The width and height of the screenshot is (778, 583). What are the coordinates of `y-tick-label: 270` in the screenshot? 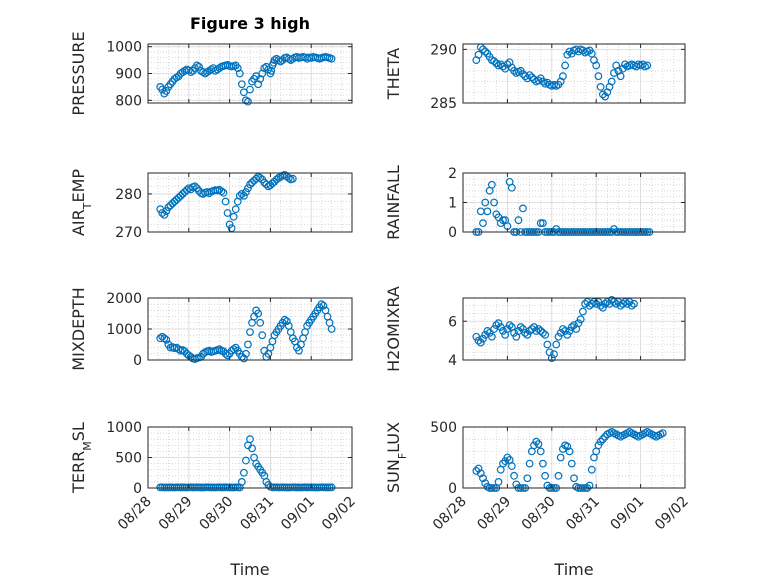 It's located at (128, 233).